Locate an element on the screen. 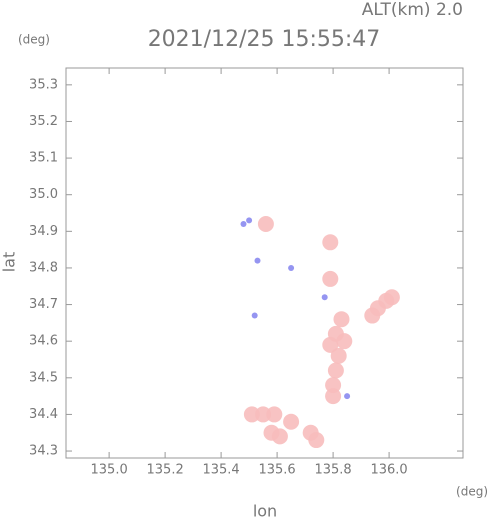 This screenshot has width=491, height=521. x-unit: (deg) is located at coordinates (472, 492).